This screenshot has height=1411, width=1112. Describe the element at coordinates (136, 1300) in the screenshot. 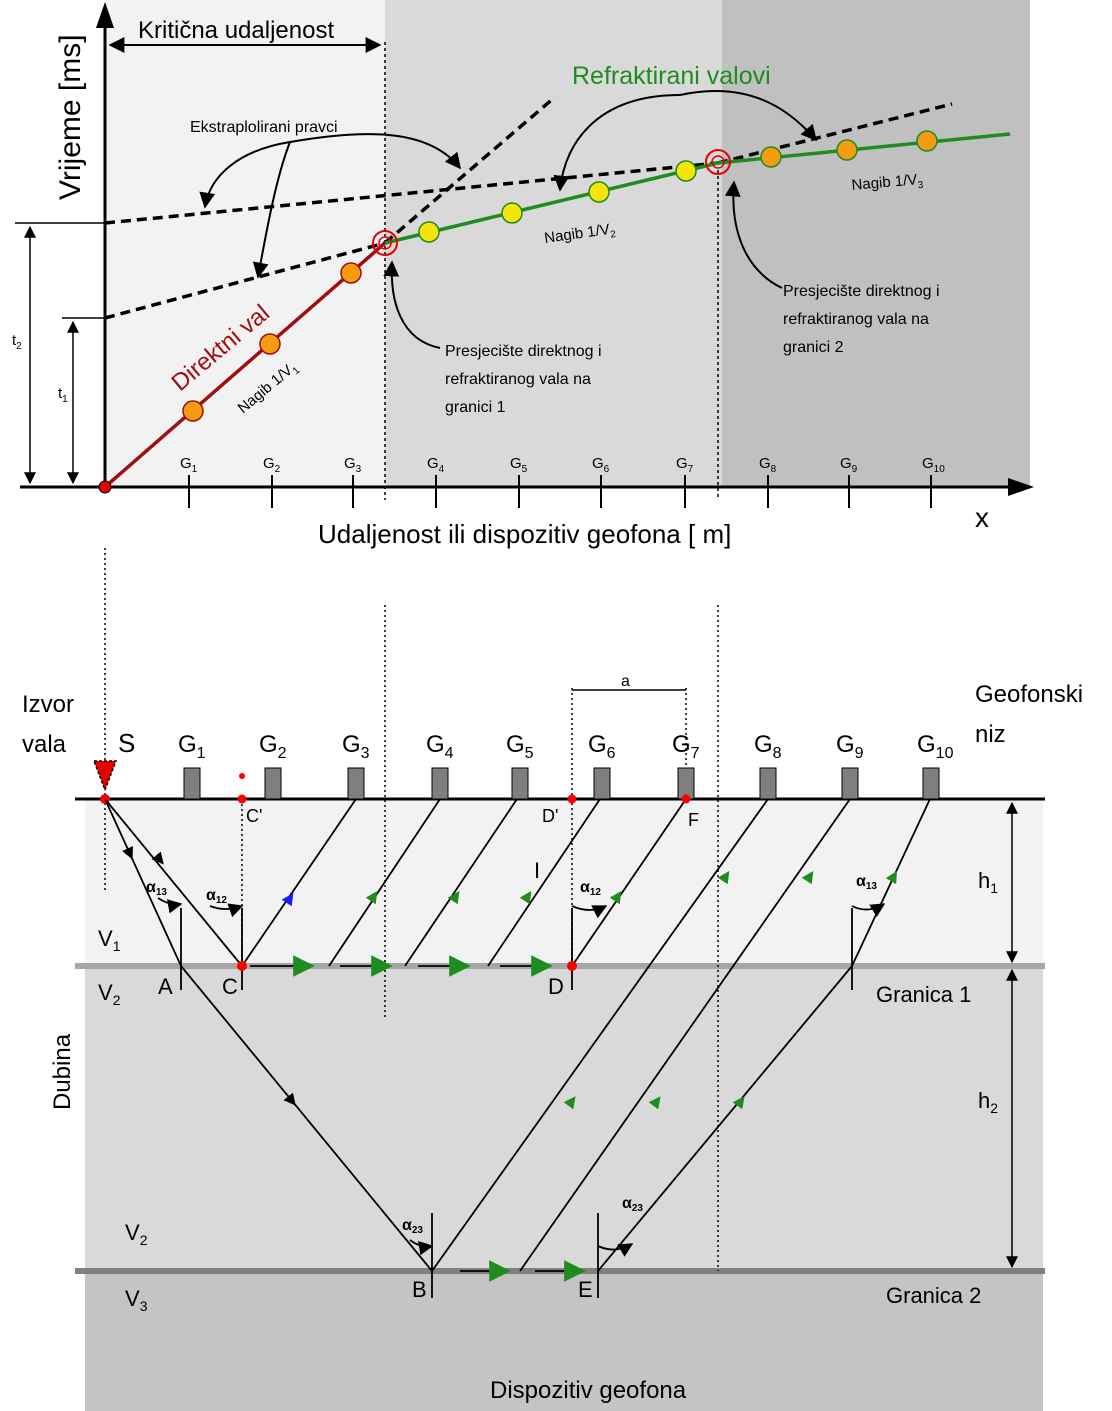

I see `velocity-v3: V3` at that location.